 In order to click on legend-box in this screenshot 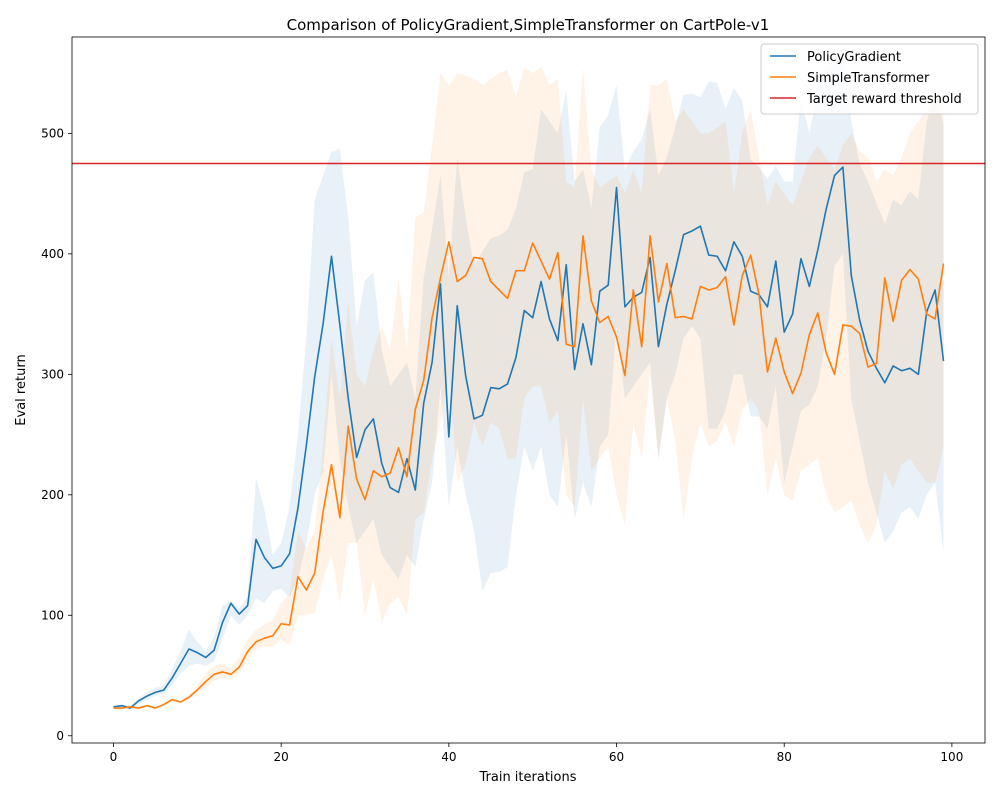, I will do `click(869, 79)`.